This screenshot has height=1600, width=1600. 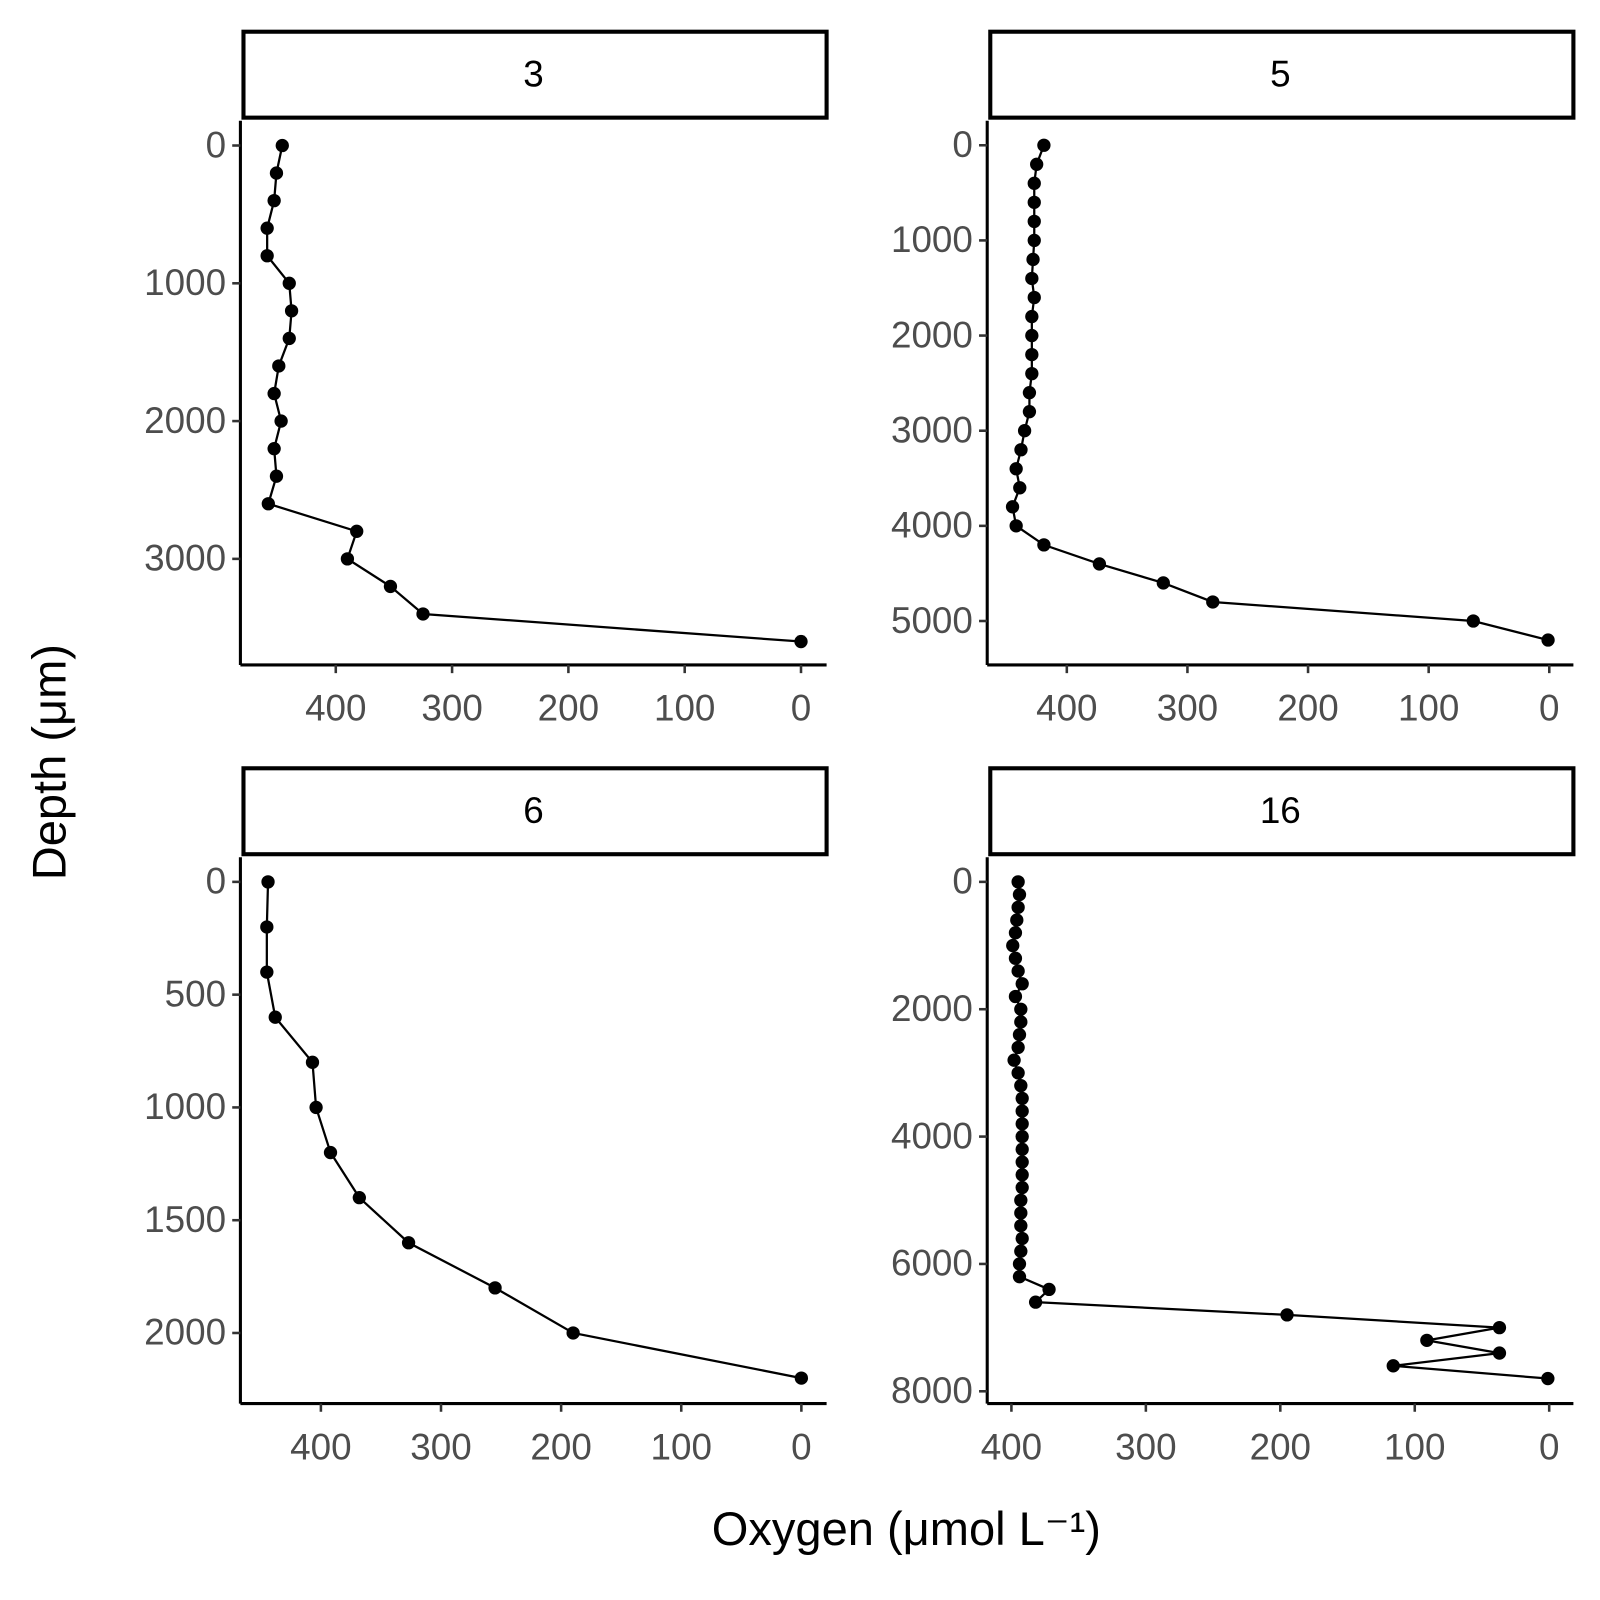 What do you see at coordinates (195, 993) in the screenshot?
I see `y-tick-label: 500` at bounding box center [195, 993].